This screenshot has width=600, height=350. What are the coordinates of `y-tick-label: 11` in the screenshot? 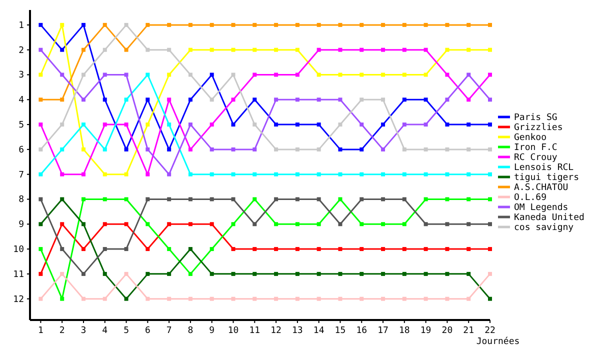 It's located at (18, 275).